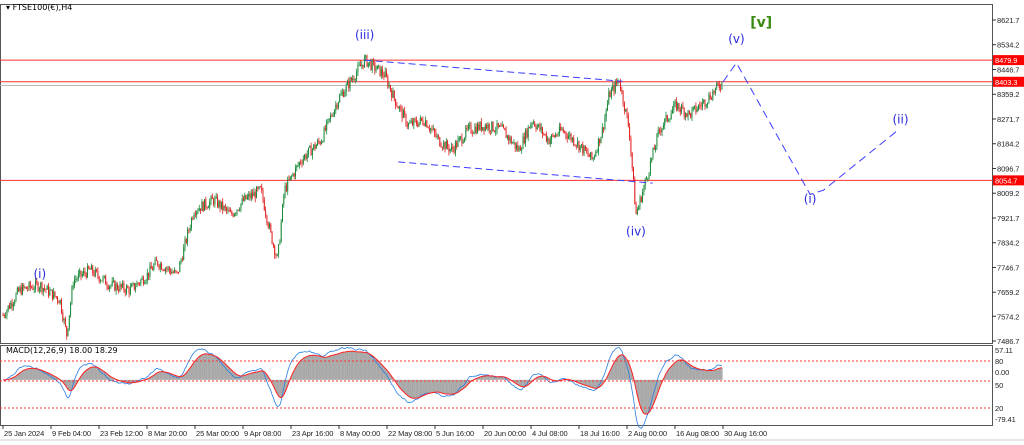 This screenshot has height=445, width=1024. What do you see at coordinates (1006, 60) in the screenshot?
I see `level-price-label: 8479.9` at bounding box center [1006, 60].